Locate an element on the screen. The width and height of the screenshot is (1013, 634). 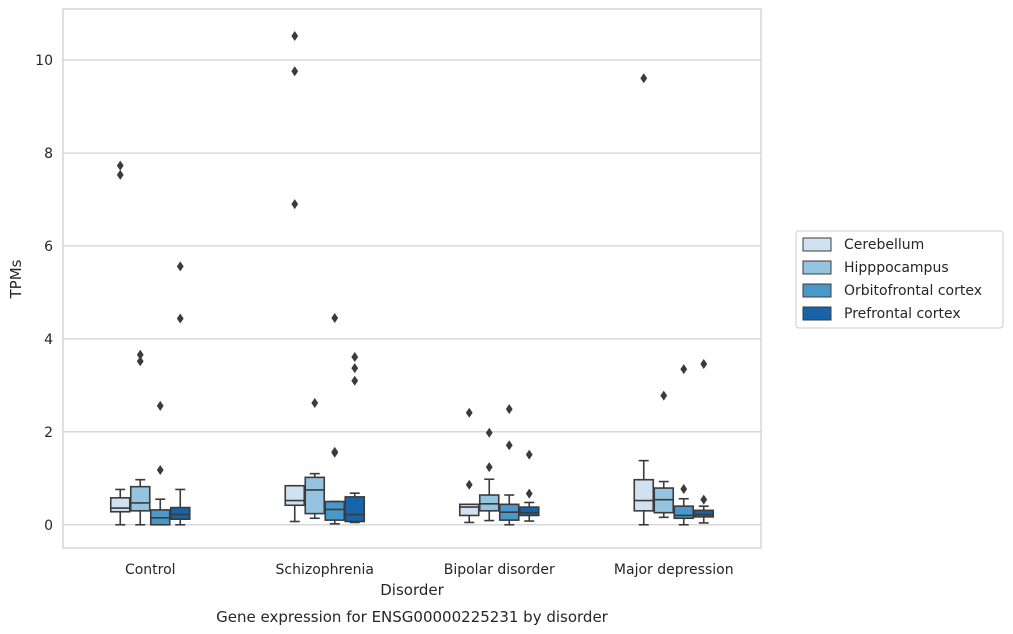
legend-item-cerebellum: Cerebellum is located at coordinates (863, 245).